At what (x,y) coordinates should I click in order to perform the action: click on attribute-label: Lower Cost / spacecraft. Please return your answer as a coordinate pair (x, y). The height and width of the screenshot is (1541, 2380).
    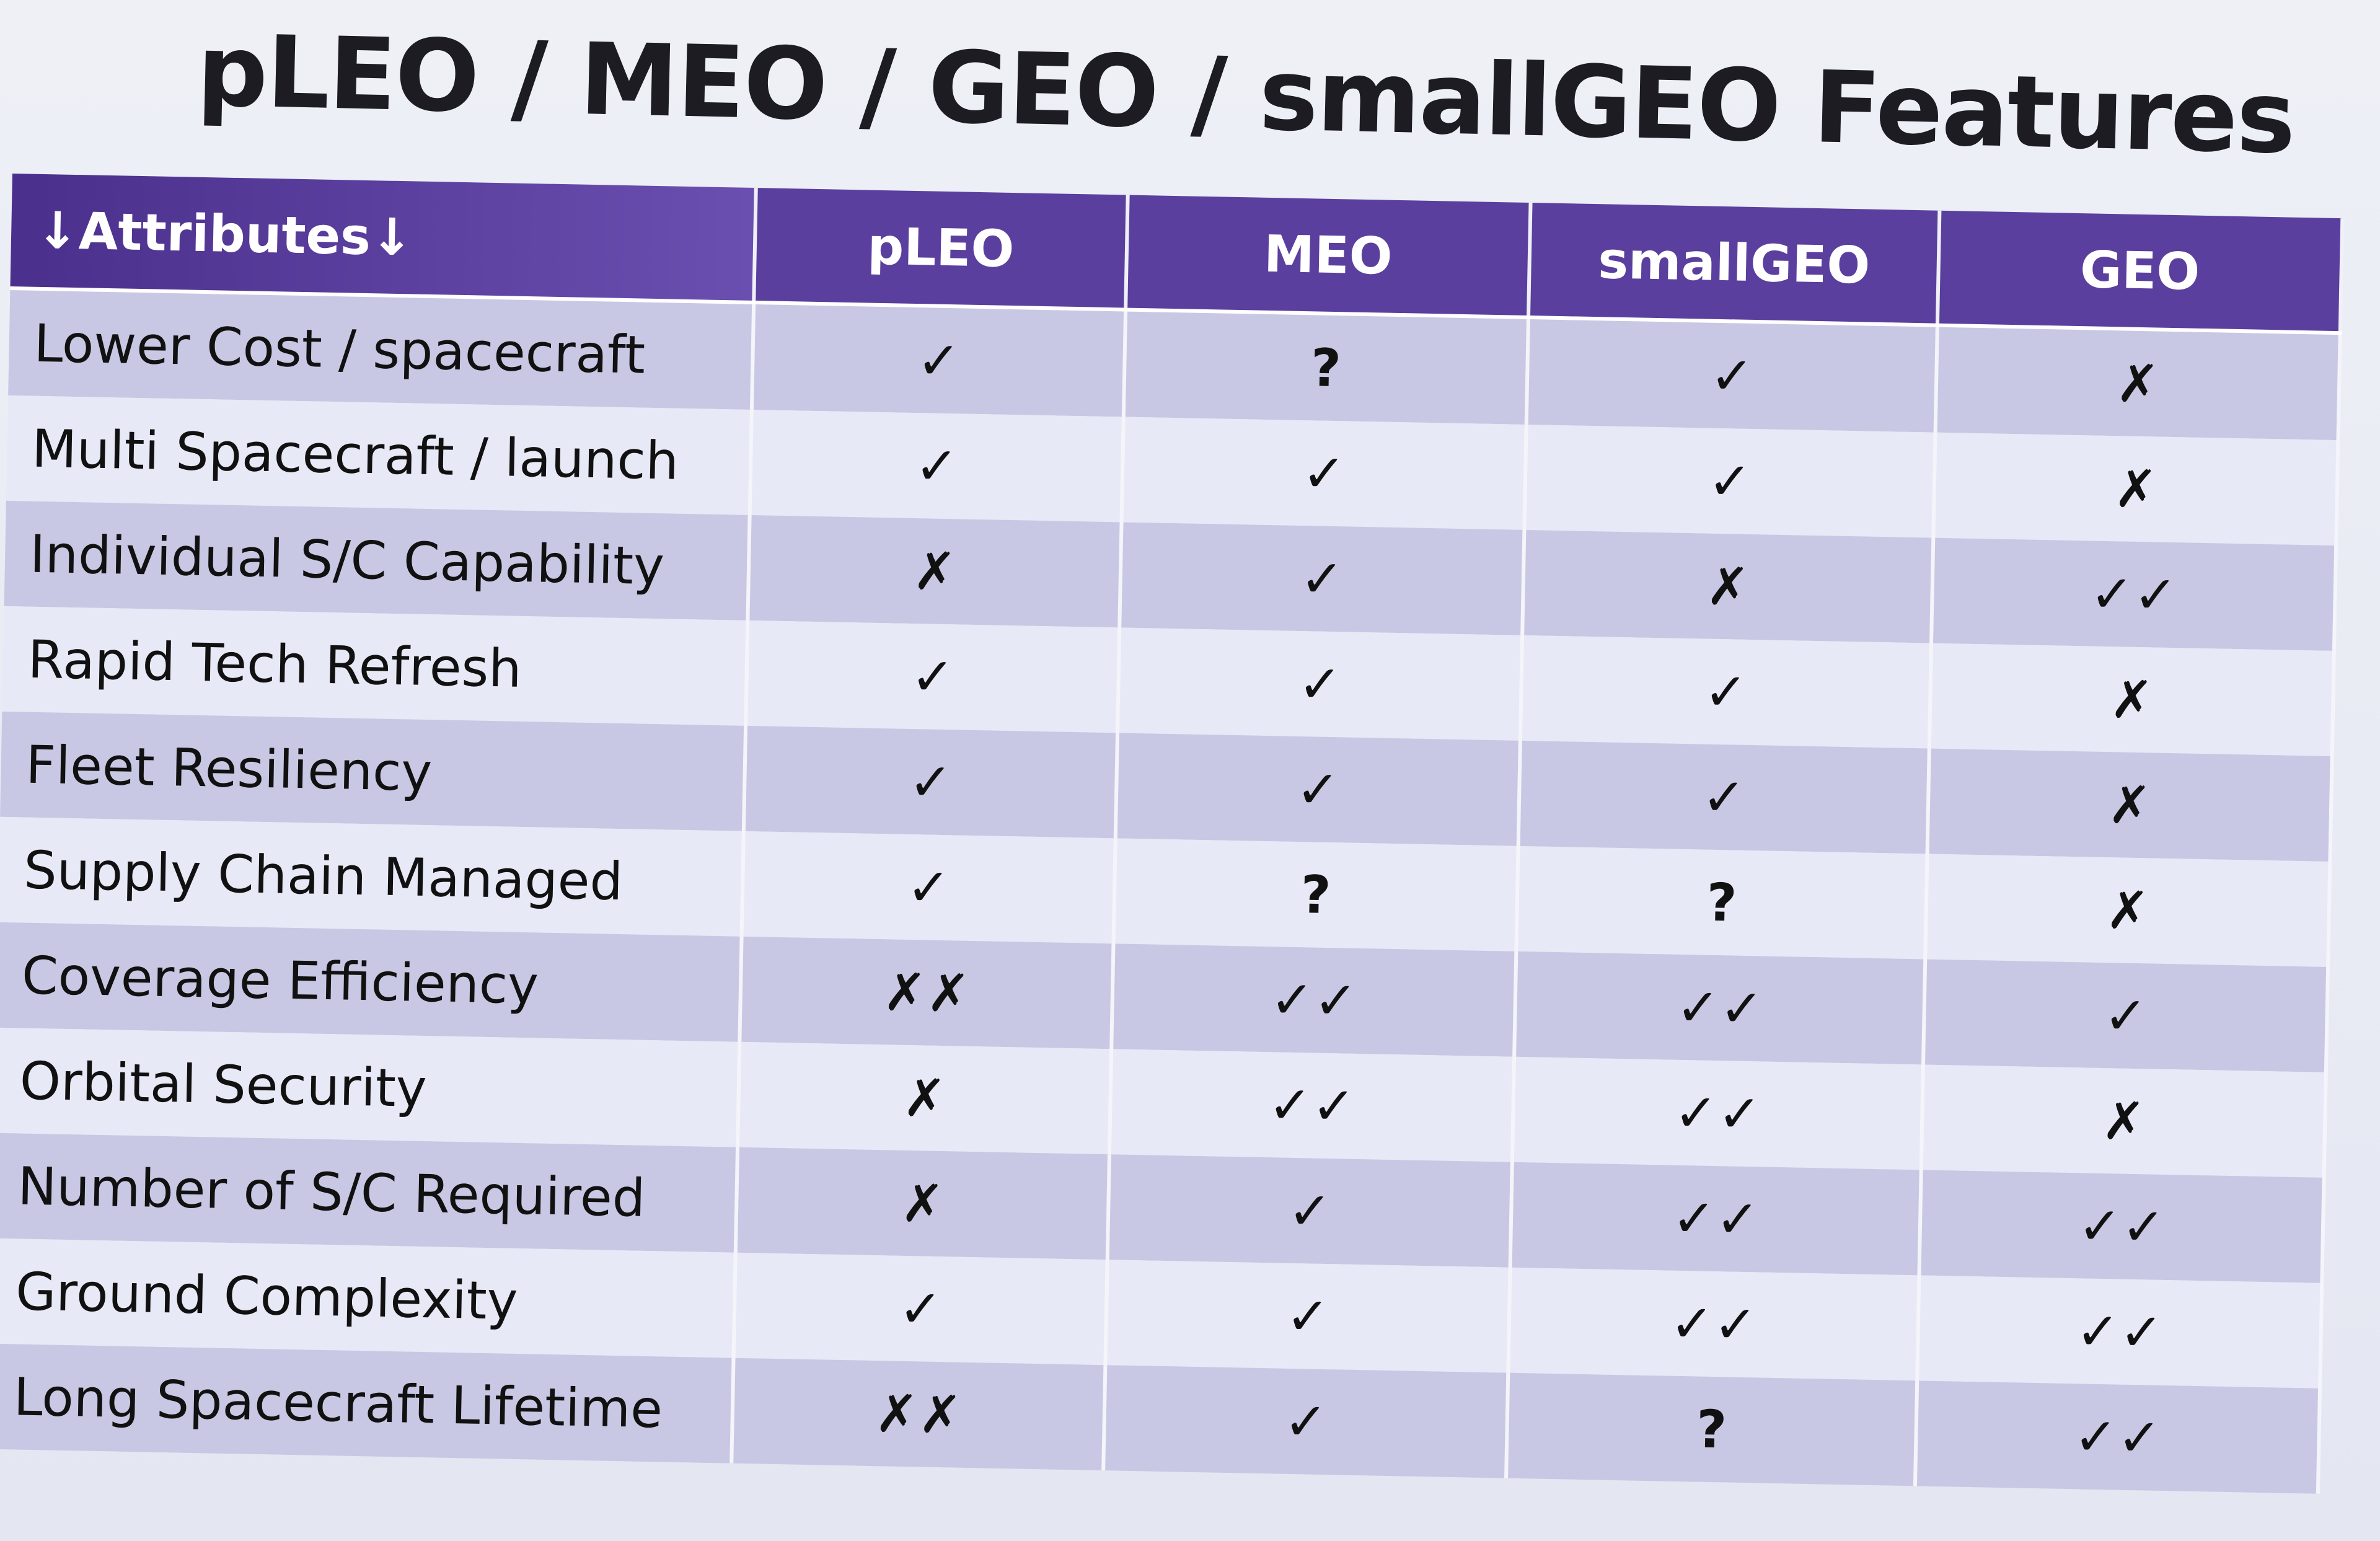
    Looking at the image, I should click on (381, 349).